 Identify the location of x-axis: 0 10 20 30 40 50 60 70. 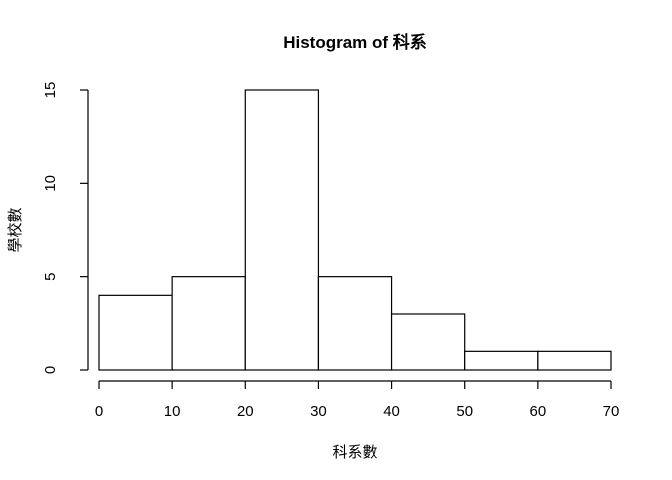
(357, 400).